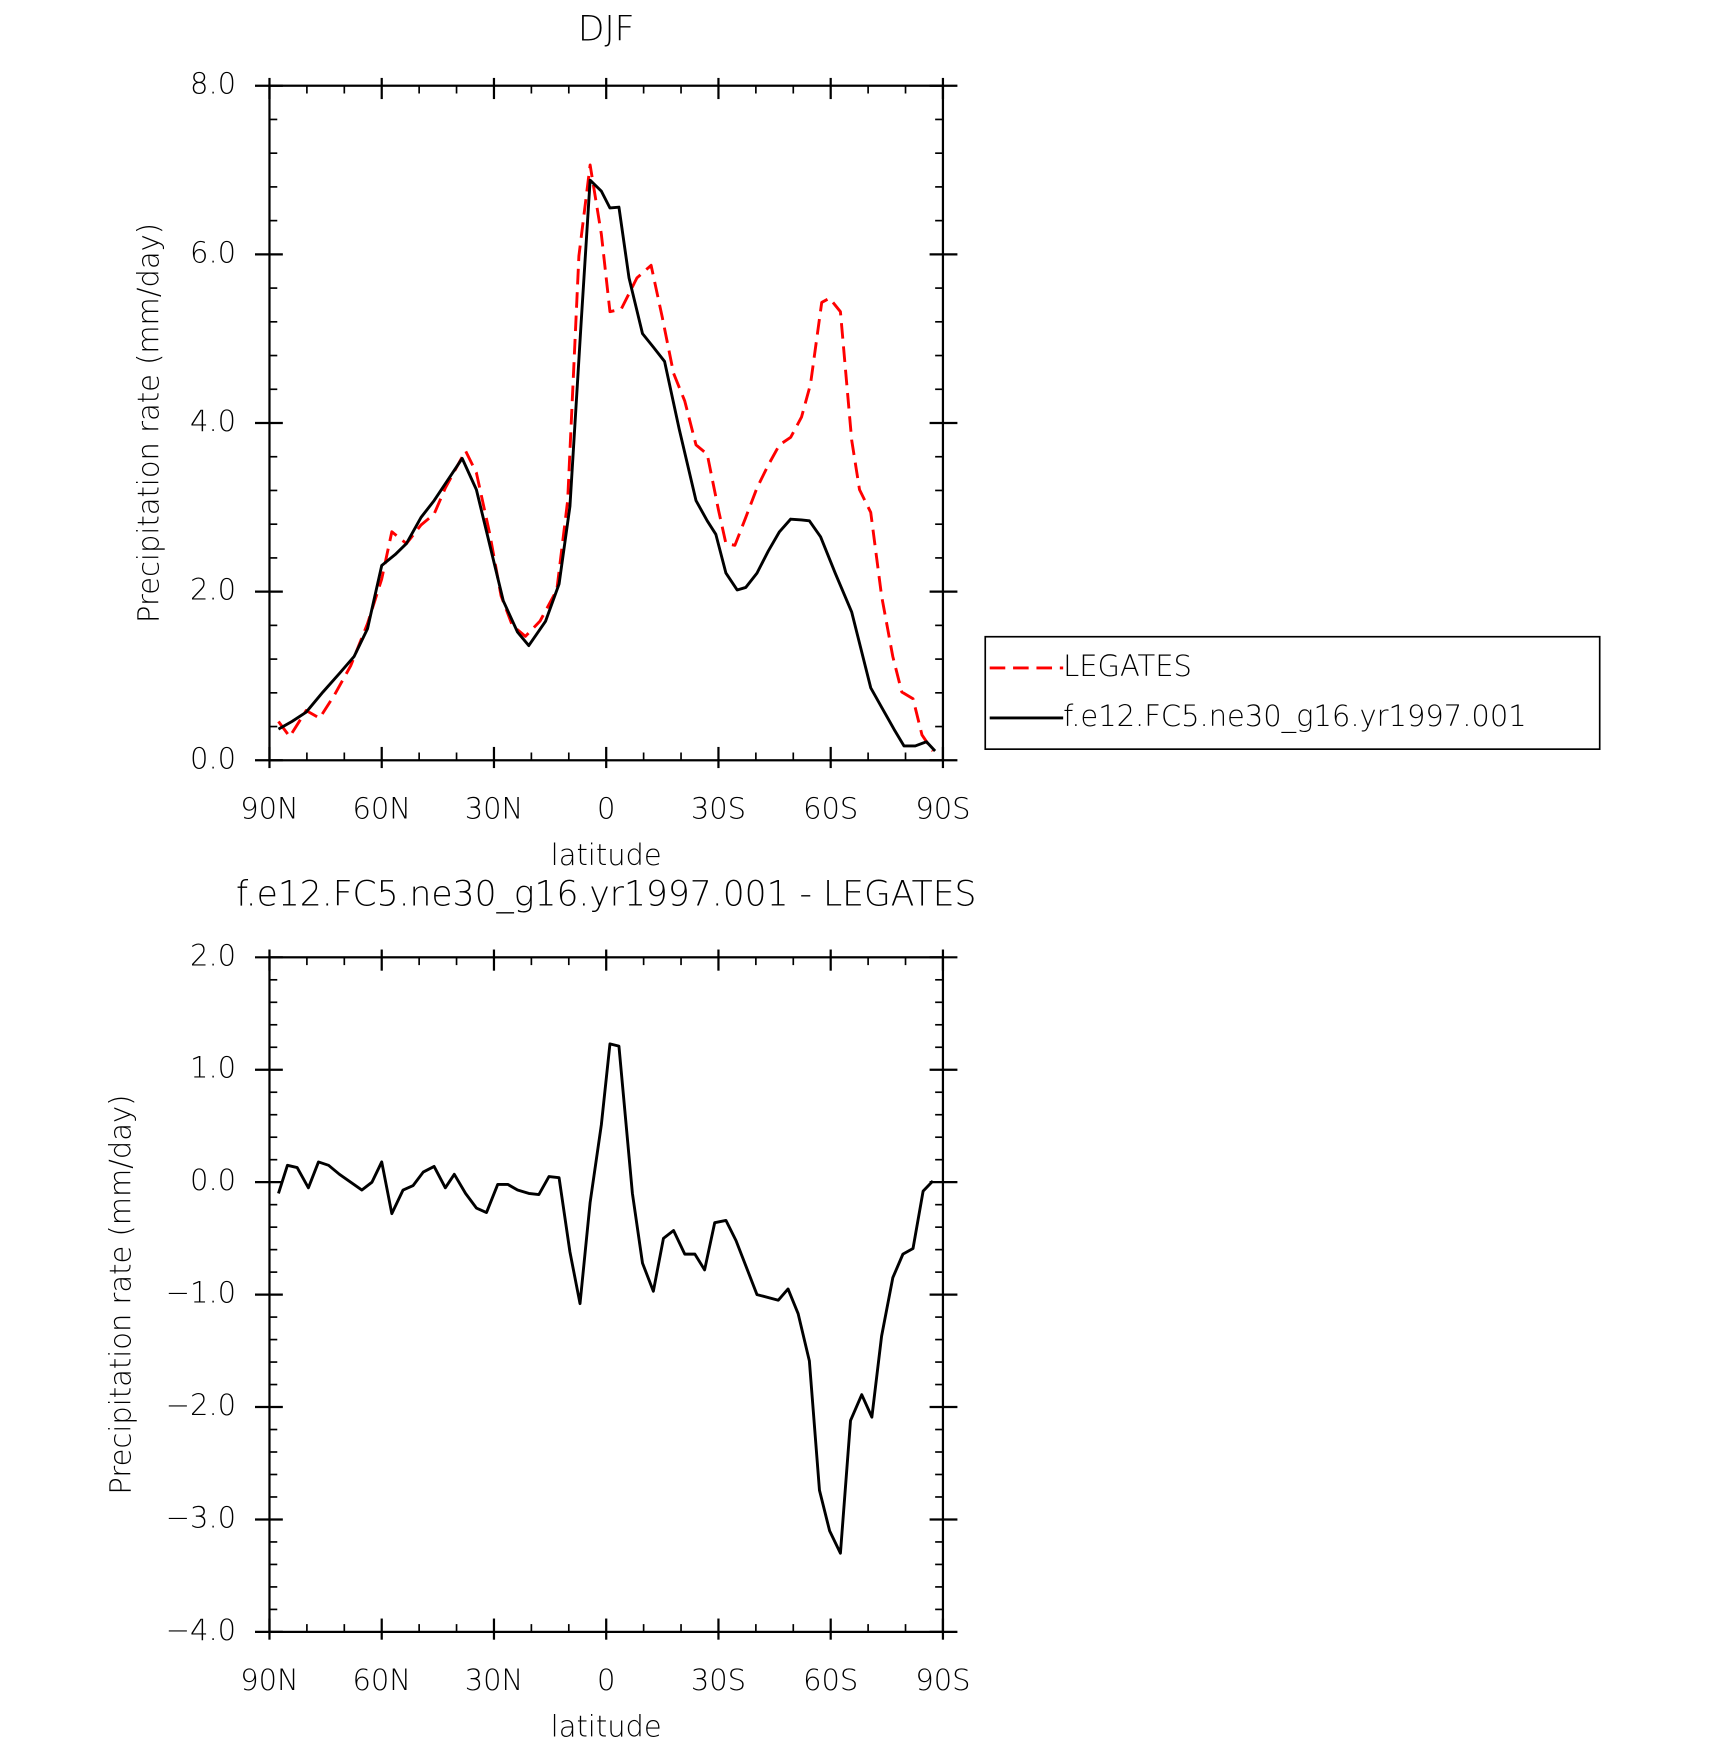 This screenshot has width=1710, height=1751. Describe the element at coordinates (213, 252) in the screenshot. I see `y-tick-label: 6.0` at that location.